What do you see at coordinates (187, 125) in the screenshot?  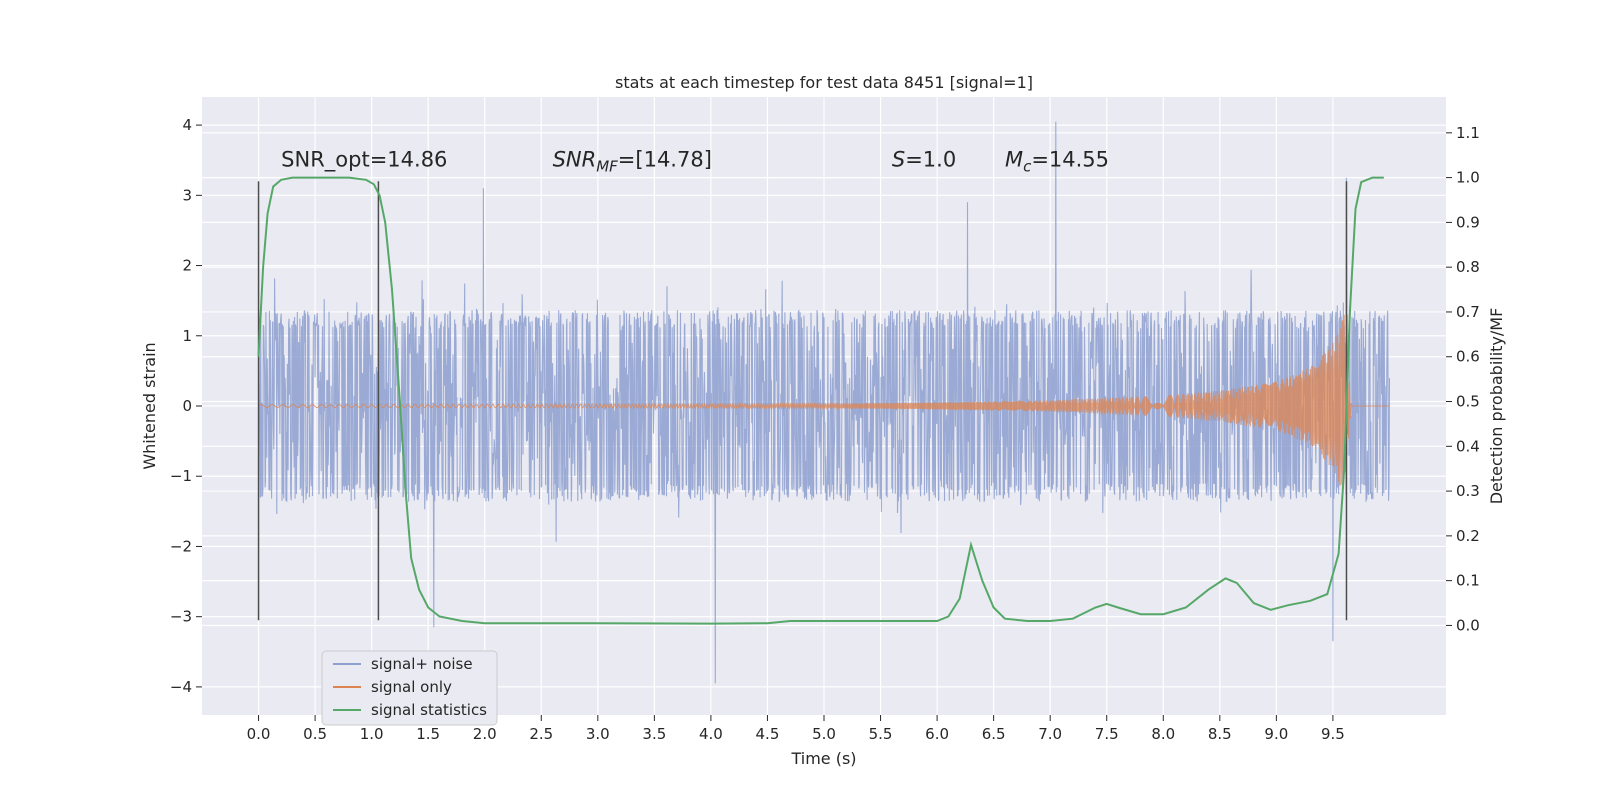 I see `y-tick-label-left: 4` at bounding box center [187, 125].